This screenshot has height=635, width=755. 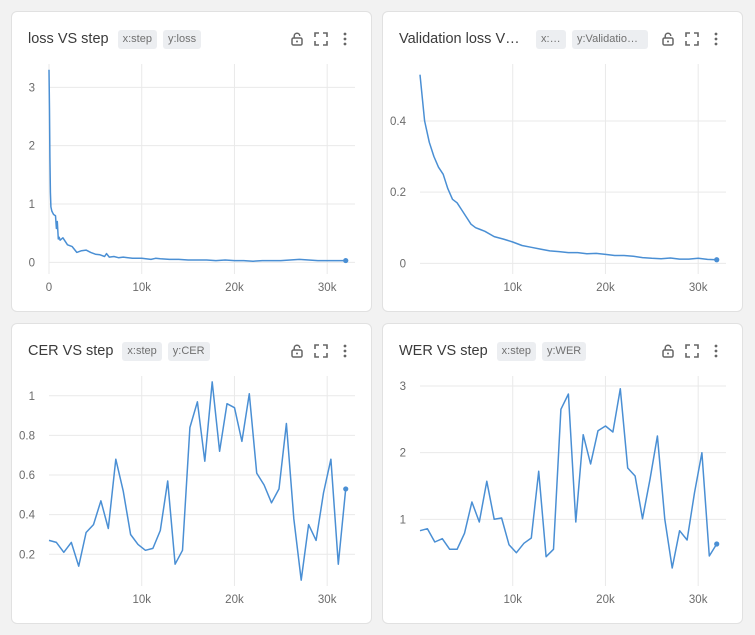 I want to click on panel-header: loss VS step x:step y:loss, so click(x=194, y=39).